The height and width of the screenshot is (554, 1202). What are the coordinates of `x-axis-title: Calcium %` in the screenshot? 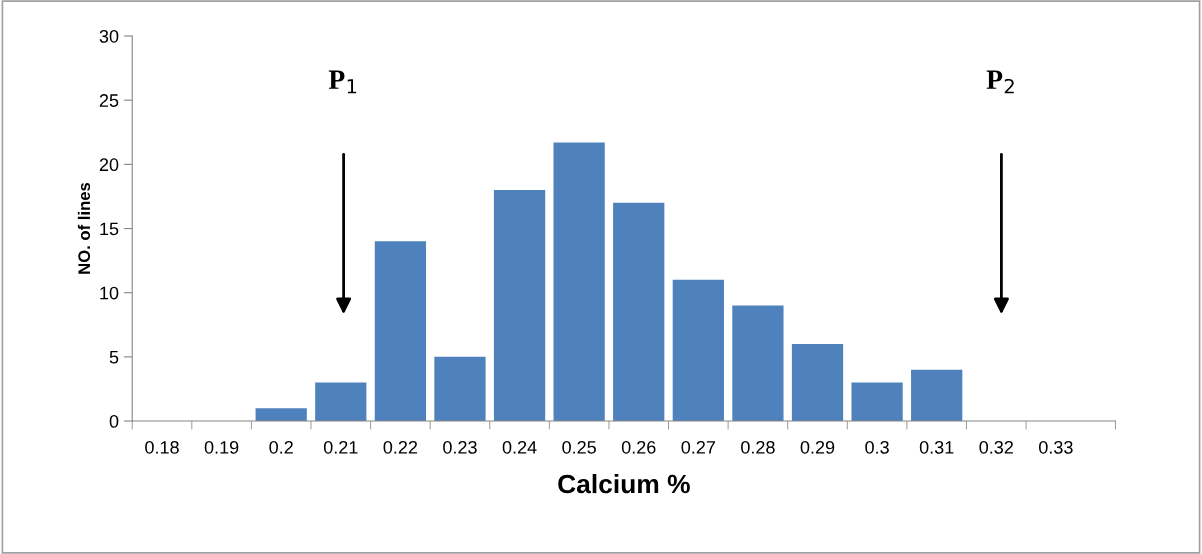 It's located at (624, 483).